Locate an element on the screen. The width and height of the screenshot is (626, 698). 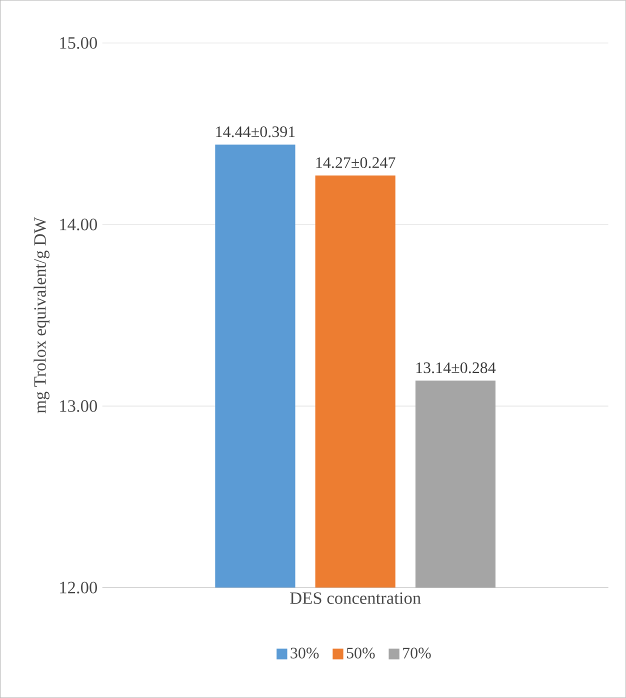
legend-label: 30% is located at coordinates (304, 653).